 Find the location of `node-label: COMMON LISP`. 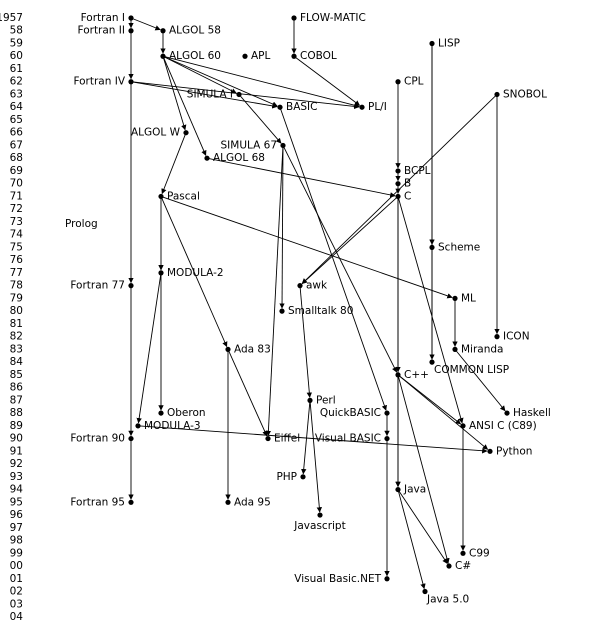

node-label: COMMON LISP is located at coordinates (471, 370).